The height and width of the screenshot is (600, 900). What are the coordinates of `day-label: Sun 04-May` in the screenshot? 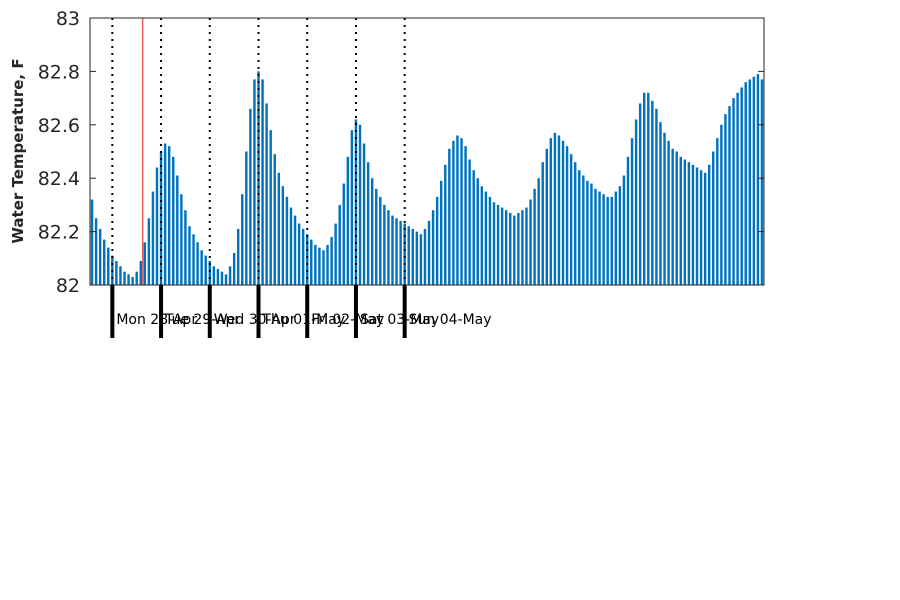 It's located at (450, 320).